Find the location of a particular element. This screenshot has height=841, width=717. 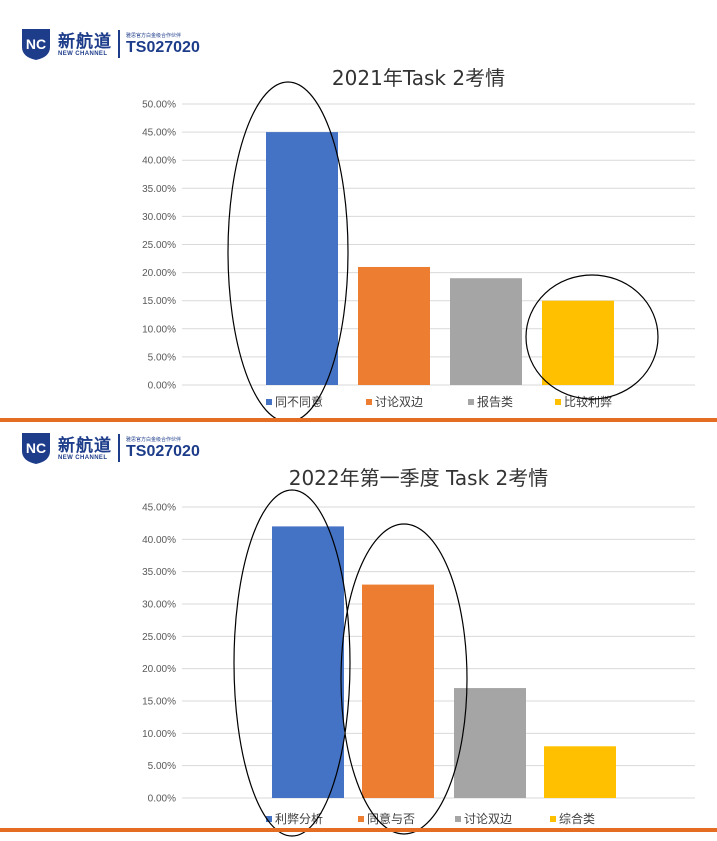

y-tick-label: 50.00% is located at coordinates (159, 105).